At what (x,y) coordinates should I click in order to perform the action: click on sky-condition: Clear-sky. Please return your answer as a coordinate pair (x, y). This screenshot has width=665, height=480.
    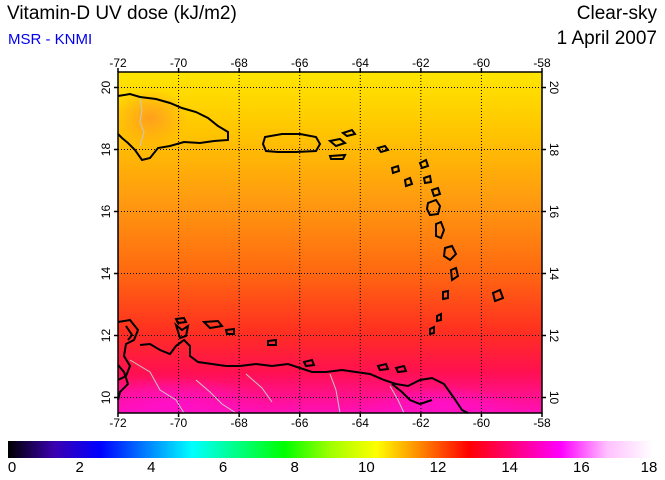
    Looking at the image, I should click on (616, 13).